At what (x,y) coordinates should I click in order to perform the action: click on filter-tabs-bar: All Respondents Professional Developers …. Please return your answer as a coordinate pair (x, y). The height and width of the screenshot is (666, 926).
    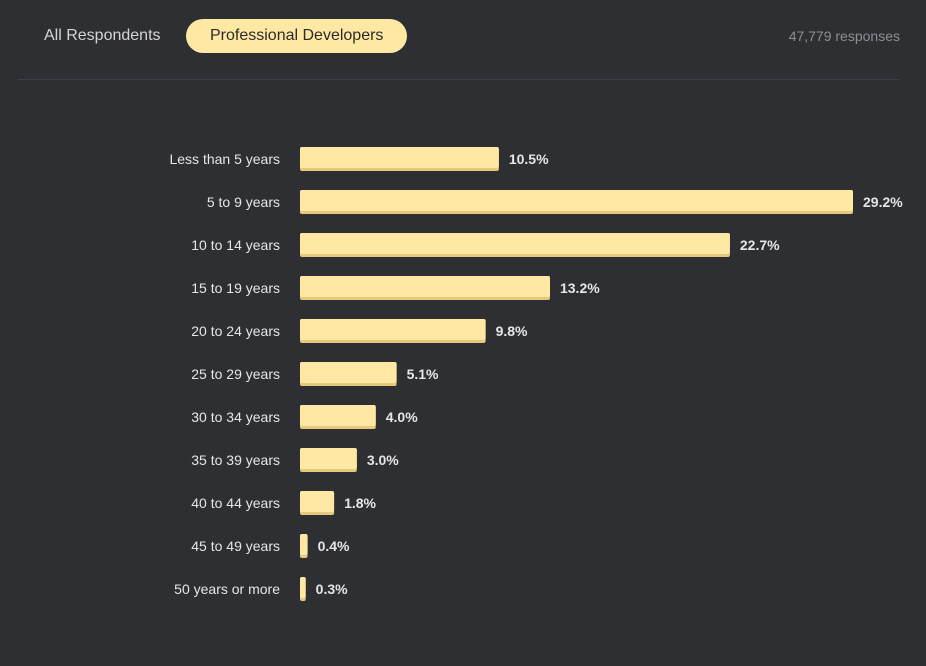
    Looking at the image, I should click on (459, 40).